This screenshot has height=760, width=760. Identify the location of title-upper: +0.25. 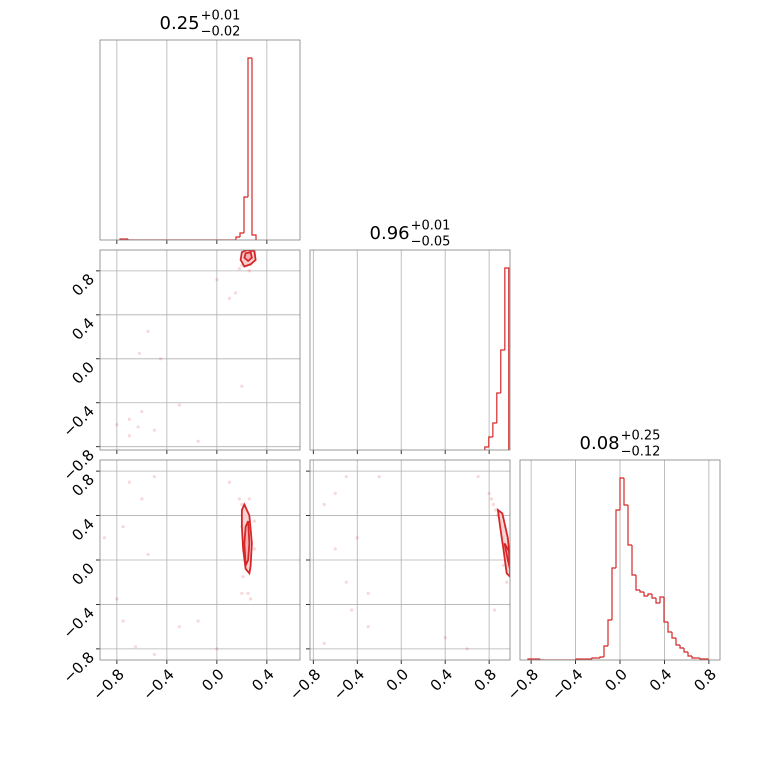
(641, 436).